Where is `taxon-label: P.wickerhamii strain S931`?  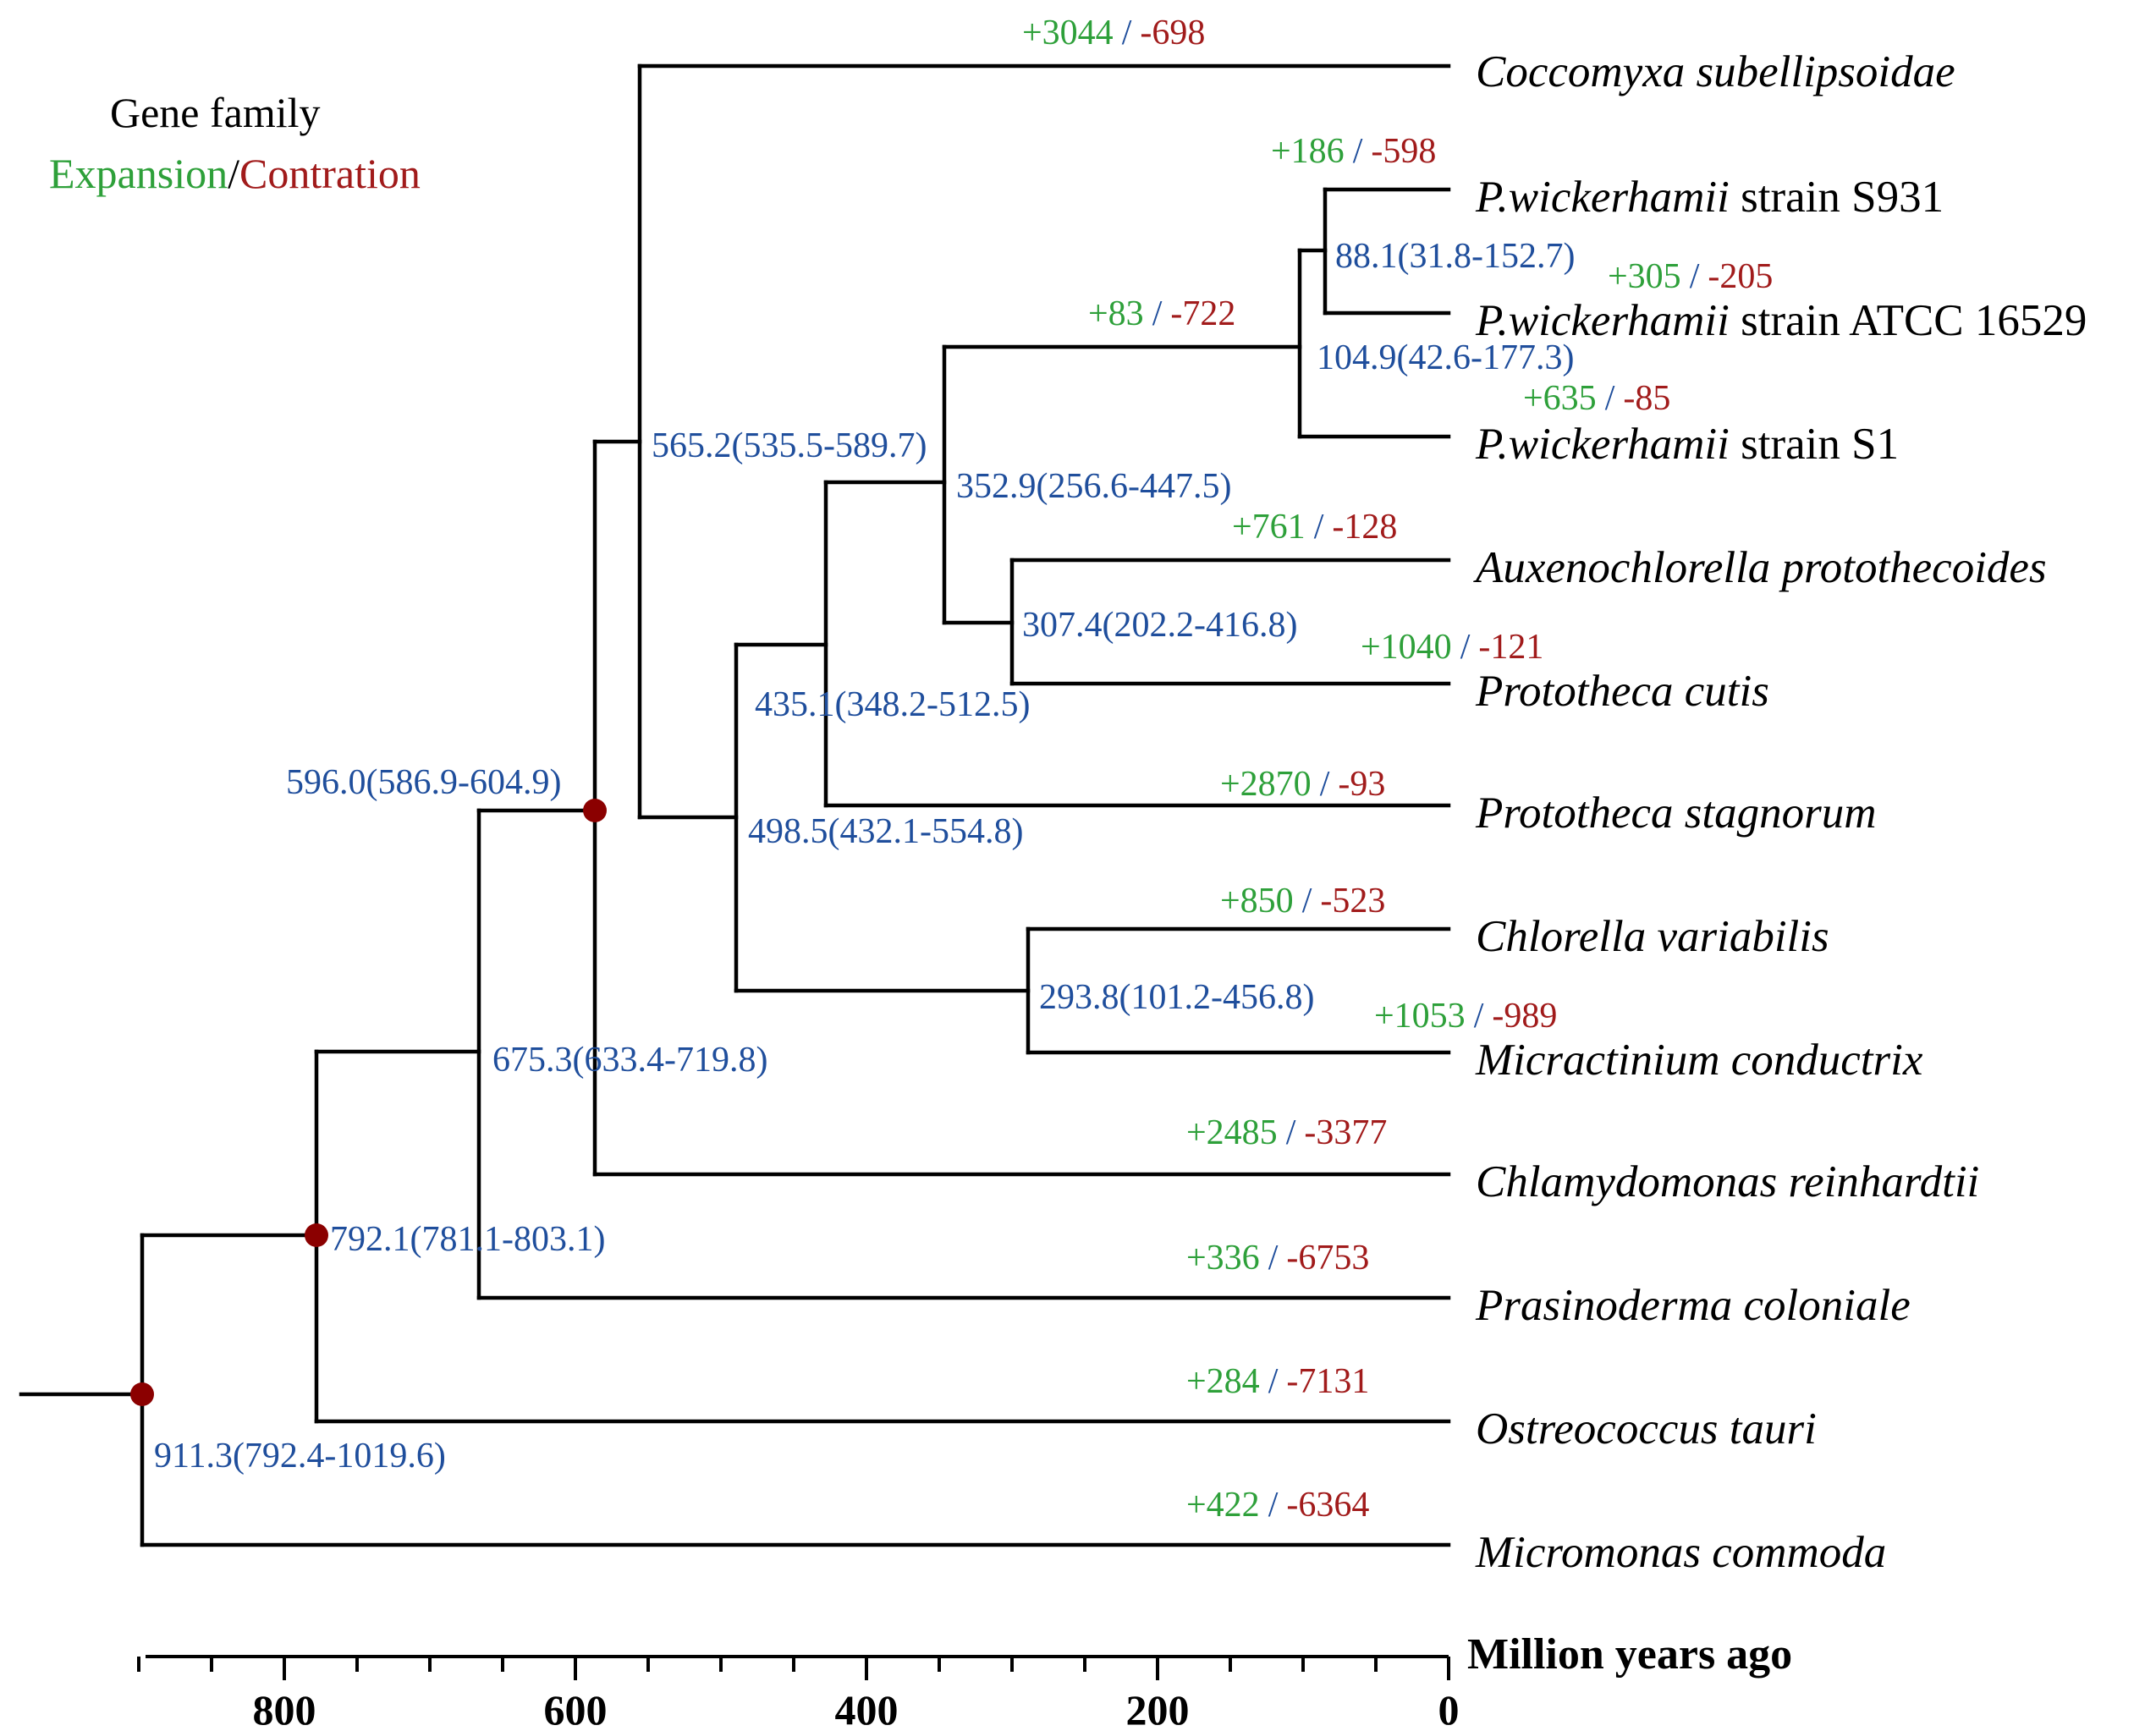 taxon-label: P.wickerhamii strain S931 is located at coordinates (1710, 197).